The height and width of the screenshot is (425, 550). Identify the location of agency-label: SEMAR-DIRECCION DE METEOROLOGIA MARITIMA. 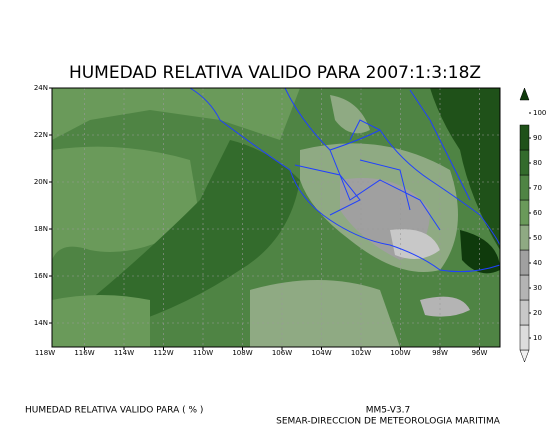
(388, 421).